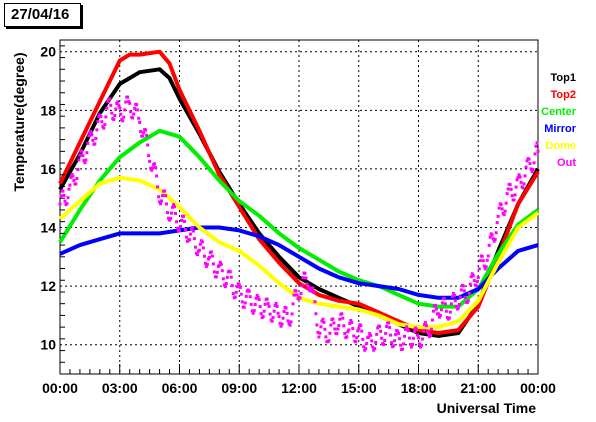 The width and height of the screenshot is (596, 422). I want to click on x-tick-label: 12:00, so click(299, 388).